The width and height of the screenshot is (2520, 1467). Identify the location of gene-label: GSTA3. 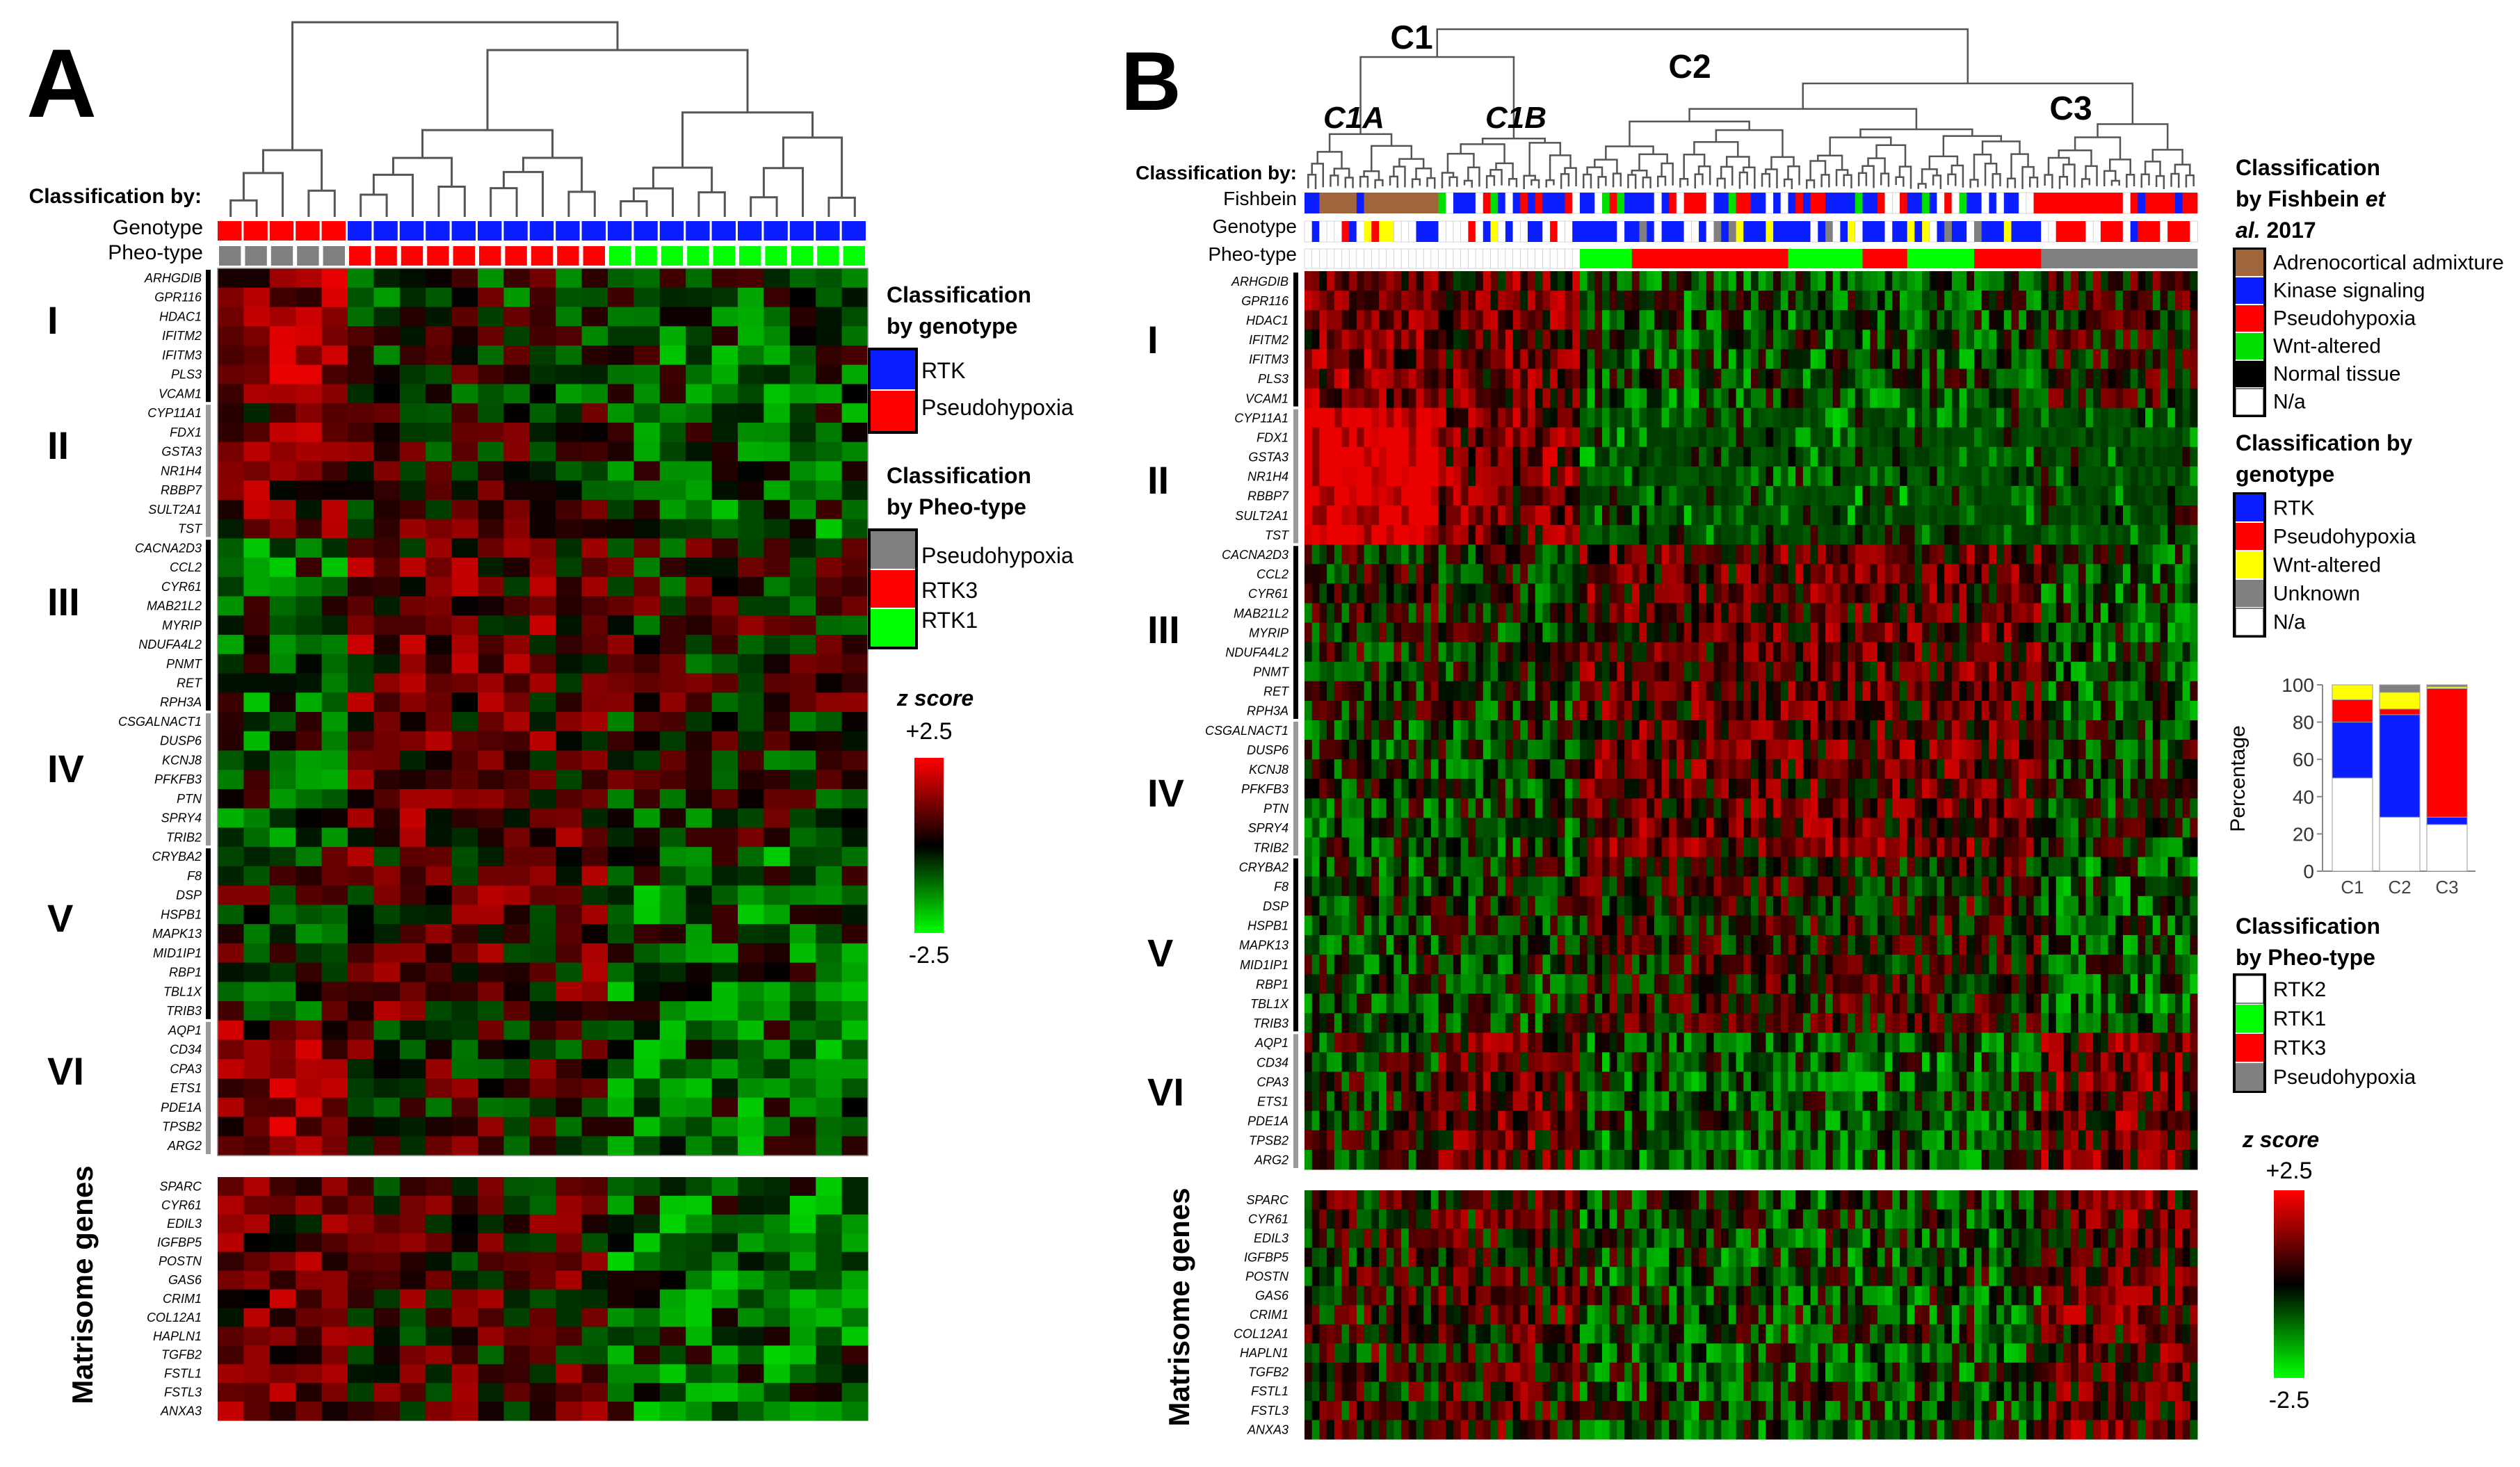
(181, 452).